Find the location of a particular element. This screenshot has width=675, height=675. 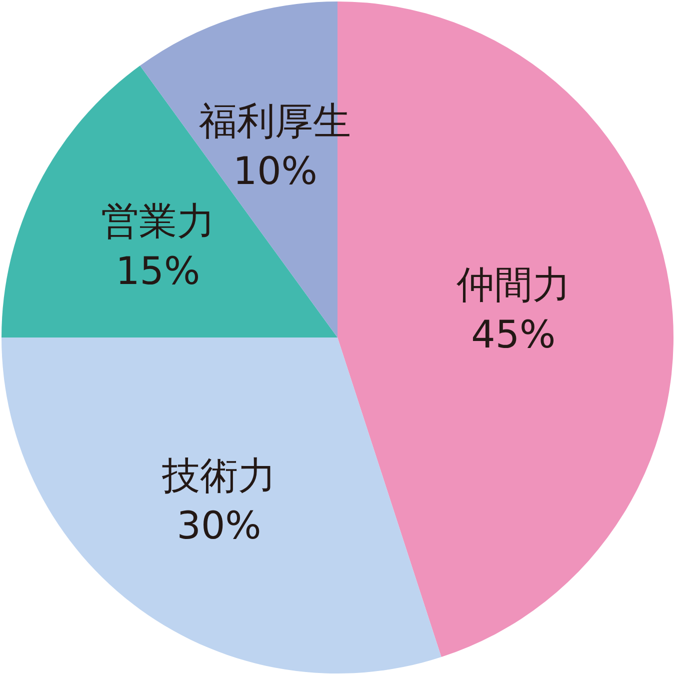

data-label: 15% is located at coordinates (158, 270).